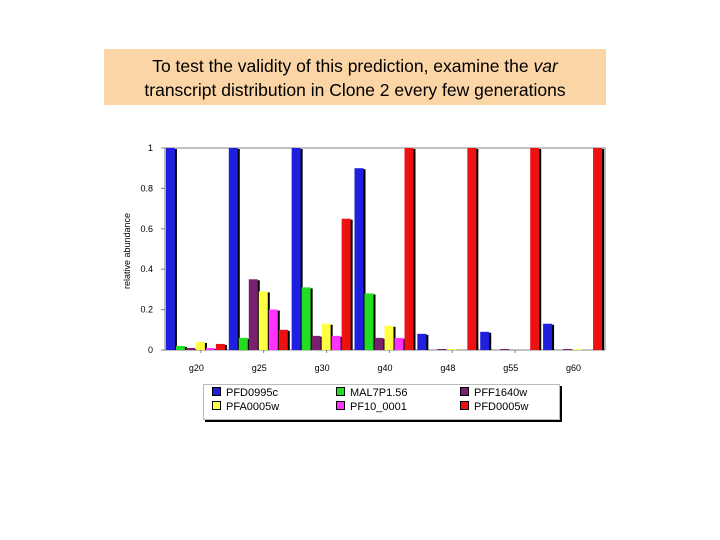 Image resolution: width=720 pixels, height=540 pixels. What do you see at coordinates (573, 368) in the screenshot?
I see `x-tick-label: g60` at bounding box center [573, 368].